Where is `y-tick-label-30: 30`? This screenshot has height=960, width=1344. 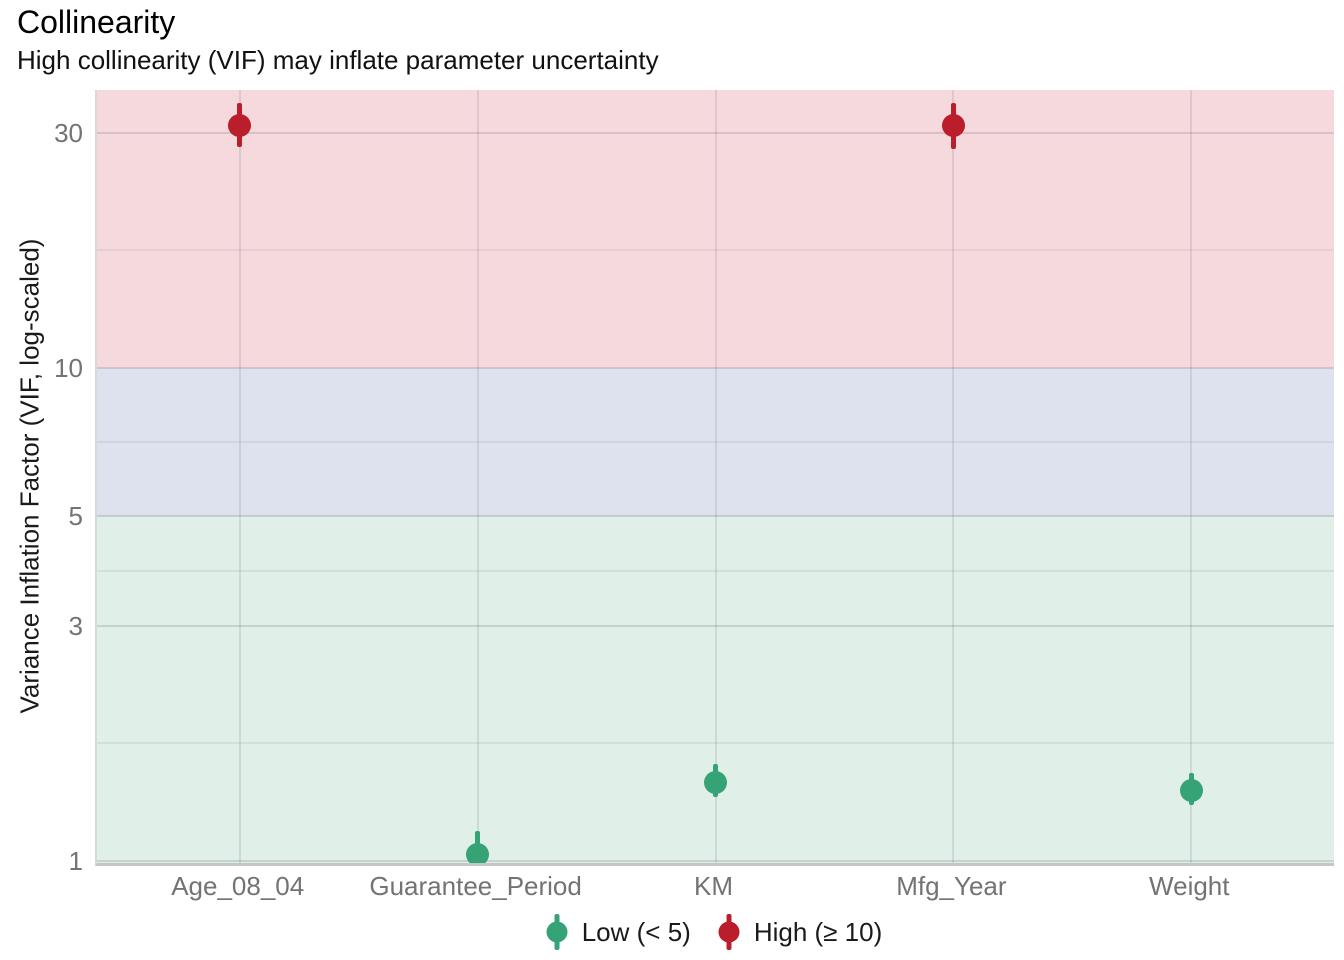 y-tick-label-30: 30 is located at coordinates (68, 132).